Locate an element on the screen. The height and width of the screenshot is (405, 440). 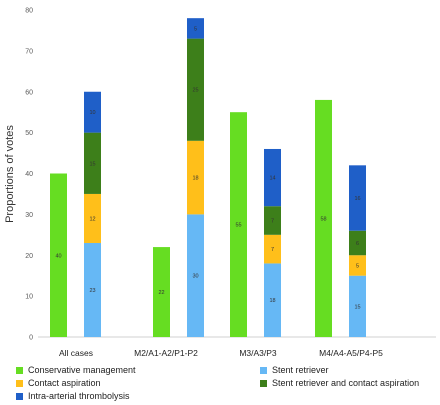
y-tick-label: 10 is located at coordinates (29, 297).